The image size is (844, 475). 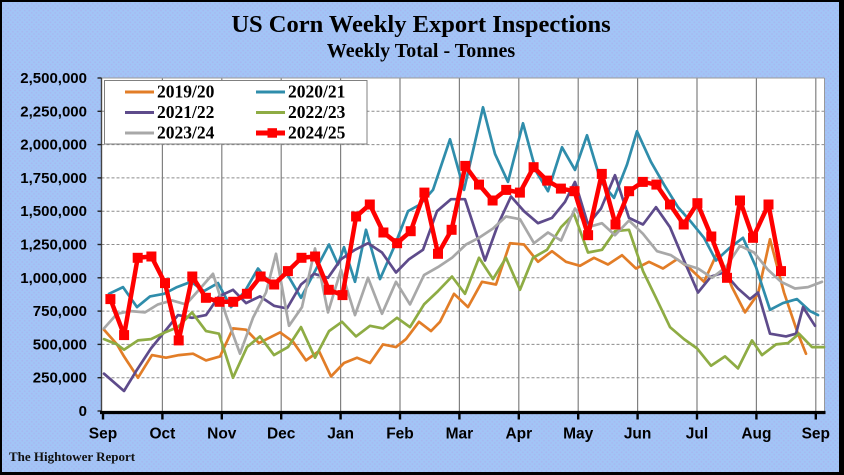 What do you see at coordinates (53, 178) in the screenshot?
I see `svg-text: 1,750,000` at bounding box center [53, 178].